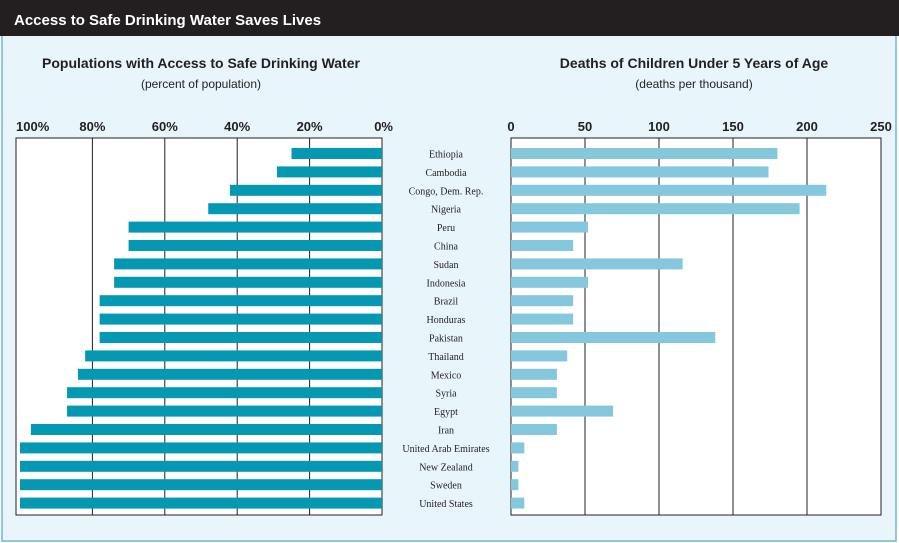 The width and height of the screenshot is (899, 543). Describe the element at coordinates (446, 155) in the screenshot. I see `country-label: Ethiopia` at that location.